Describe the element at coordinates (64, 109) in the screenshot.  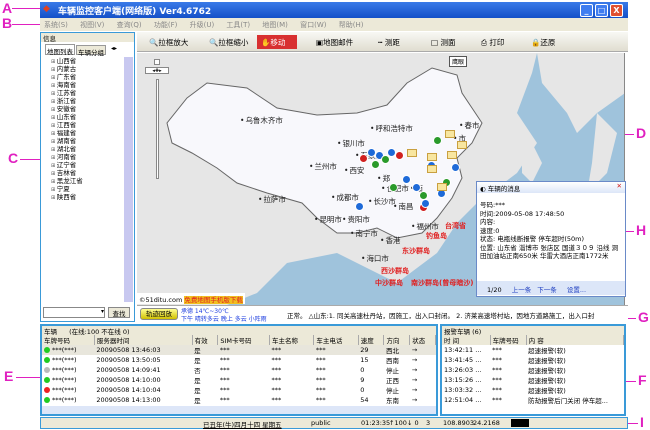
I see `province-tree-item: ⊞ 安徽省` at that location.